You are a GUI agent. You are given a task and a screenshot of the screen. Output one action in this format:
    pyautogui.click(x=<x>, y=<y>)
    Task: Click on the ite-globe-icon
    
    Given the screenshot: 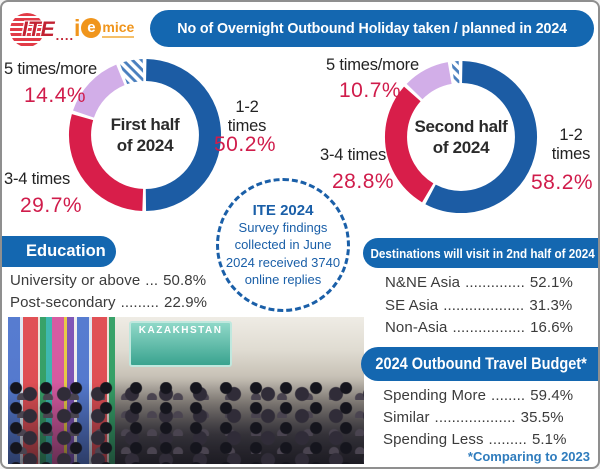 What is the action you would take?
    pyautogui.click(x=27, y=30)
    